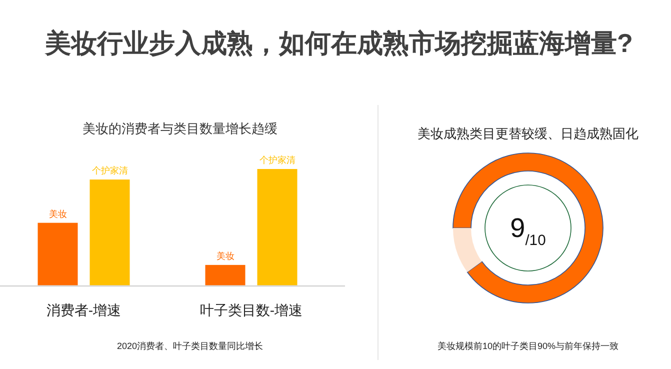 Image resolution: width=671 pixels, height=369 pixels. What do you see at coordinates (528, 231) in the screenshot?
I see `text: 9$_{/10}$` at bounding box center [528, 231].